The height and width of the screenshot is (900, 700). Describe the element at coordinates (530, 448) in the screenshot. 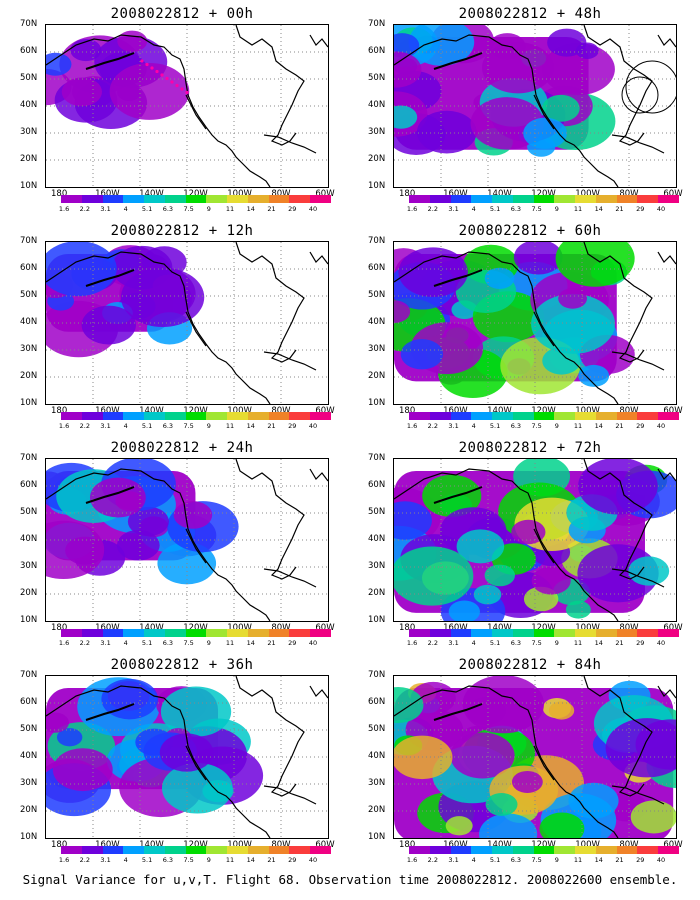

I see `panel-title: 2008022812 + 72h` at that location.